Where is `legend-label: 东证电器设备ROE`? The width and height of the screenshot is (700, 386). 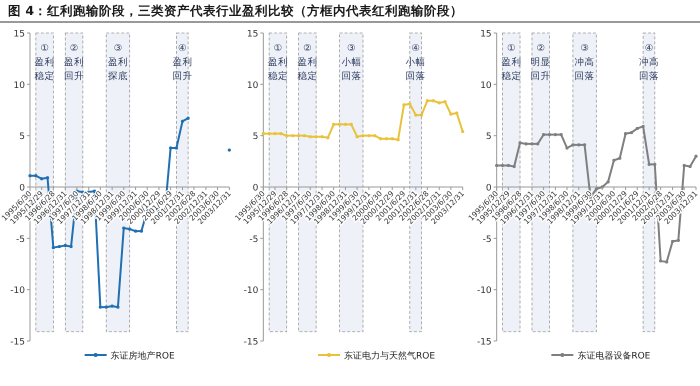
legend-label: 东证电器设备ROE is located at coordinates (614, 356).